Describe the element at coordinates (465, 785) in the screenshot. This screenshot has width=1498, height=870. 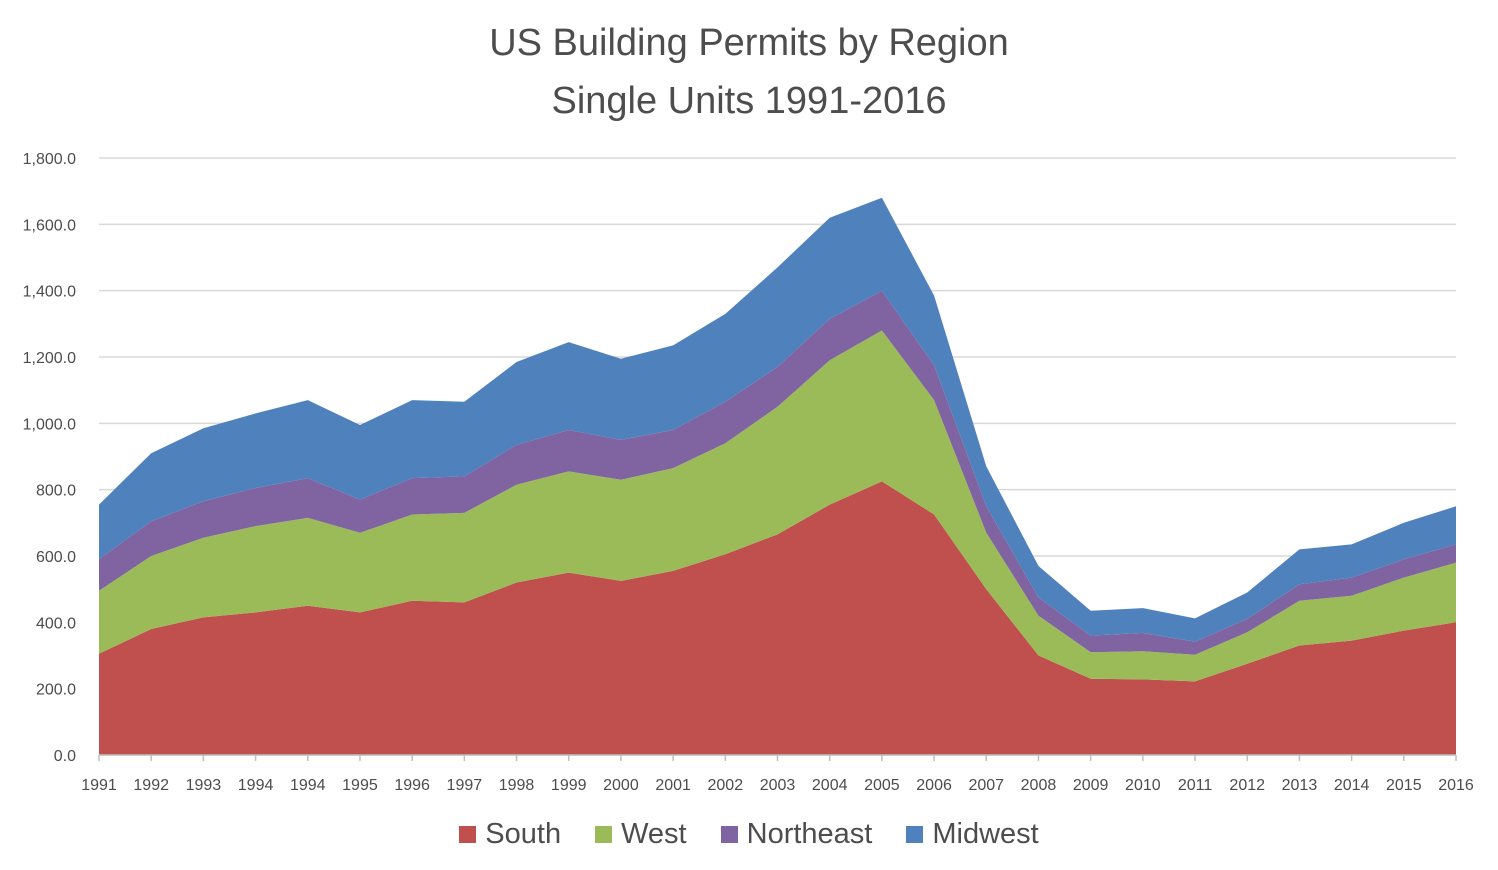
I see `x-tick-label: 1997` at that location.